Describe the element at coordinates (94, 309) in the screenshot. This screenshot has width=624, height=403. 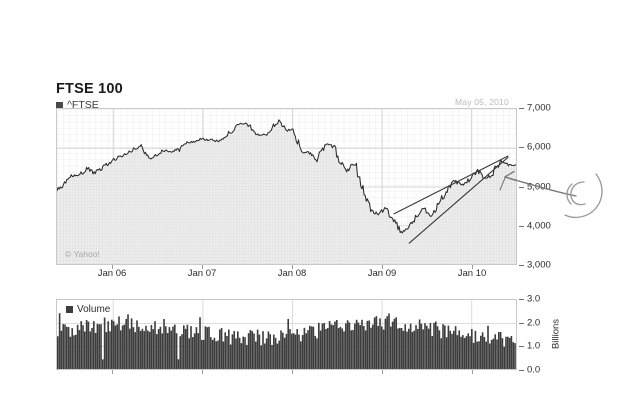
I see `volume-legend-label: Volume` at that location.